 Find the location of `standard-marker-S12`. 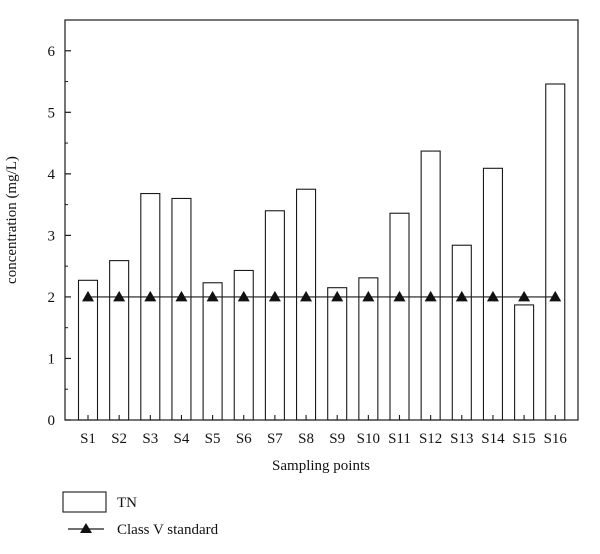

standard-marker-S12 is located at coordinates (430, 296).